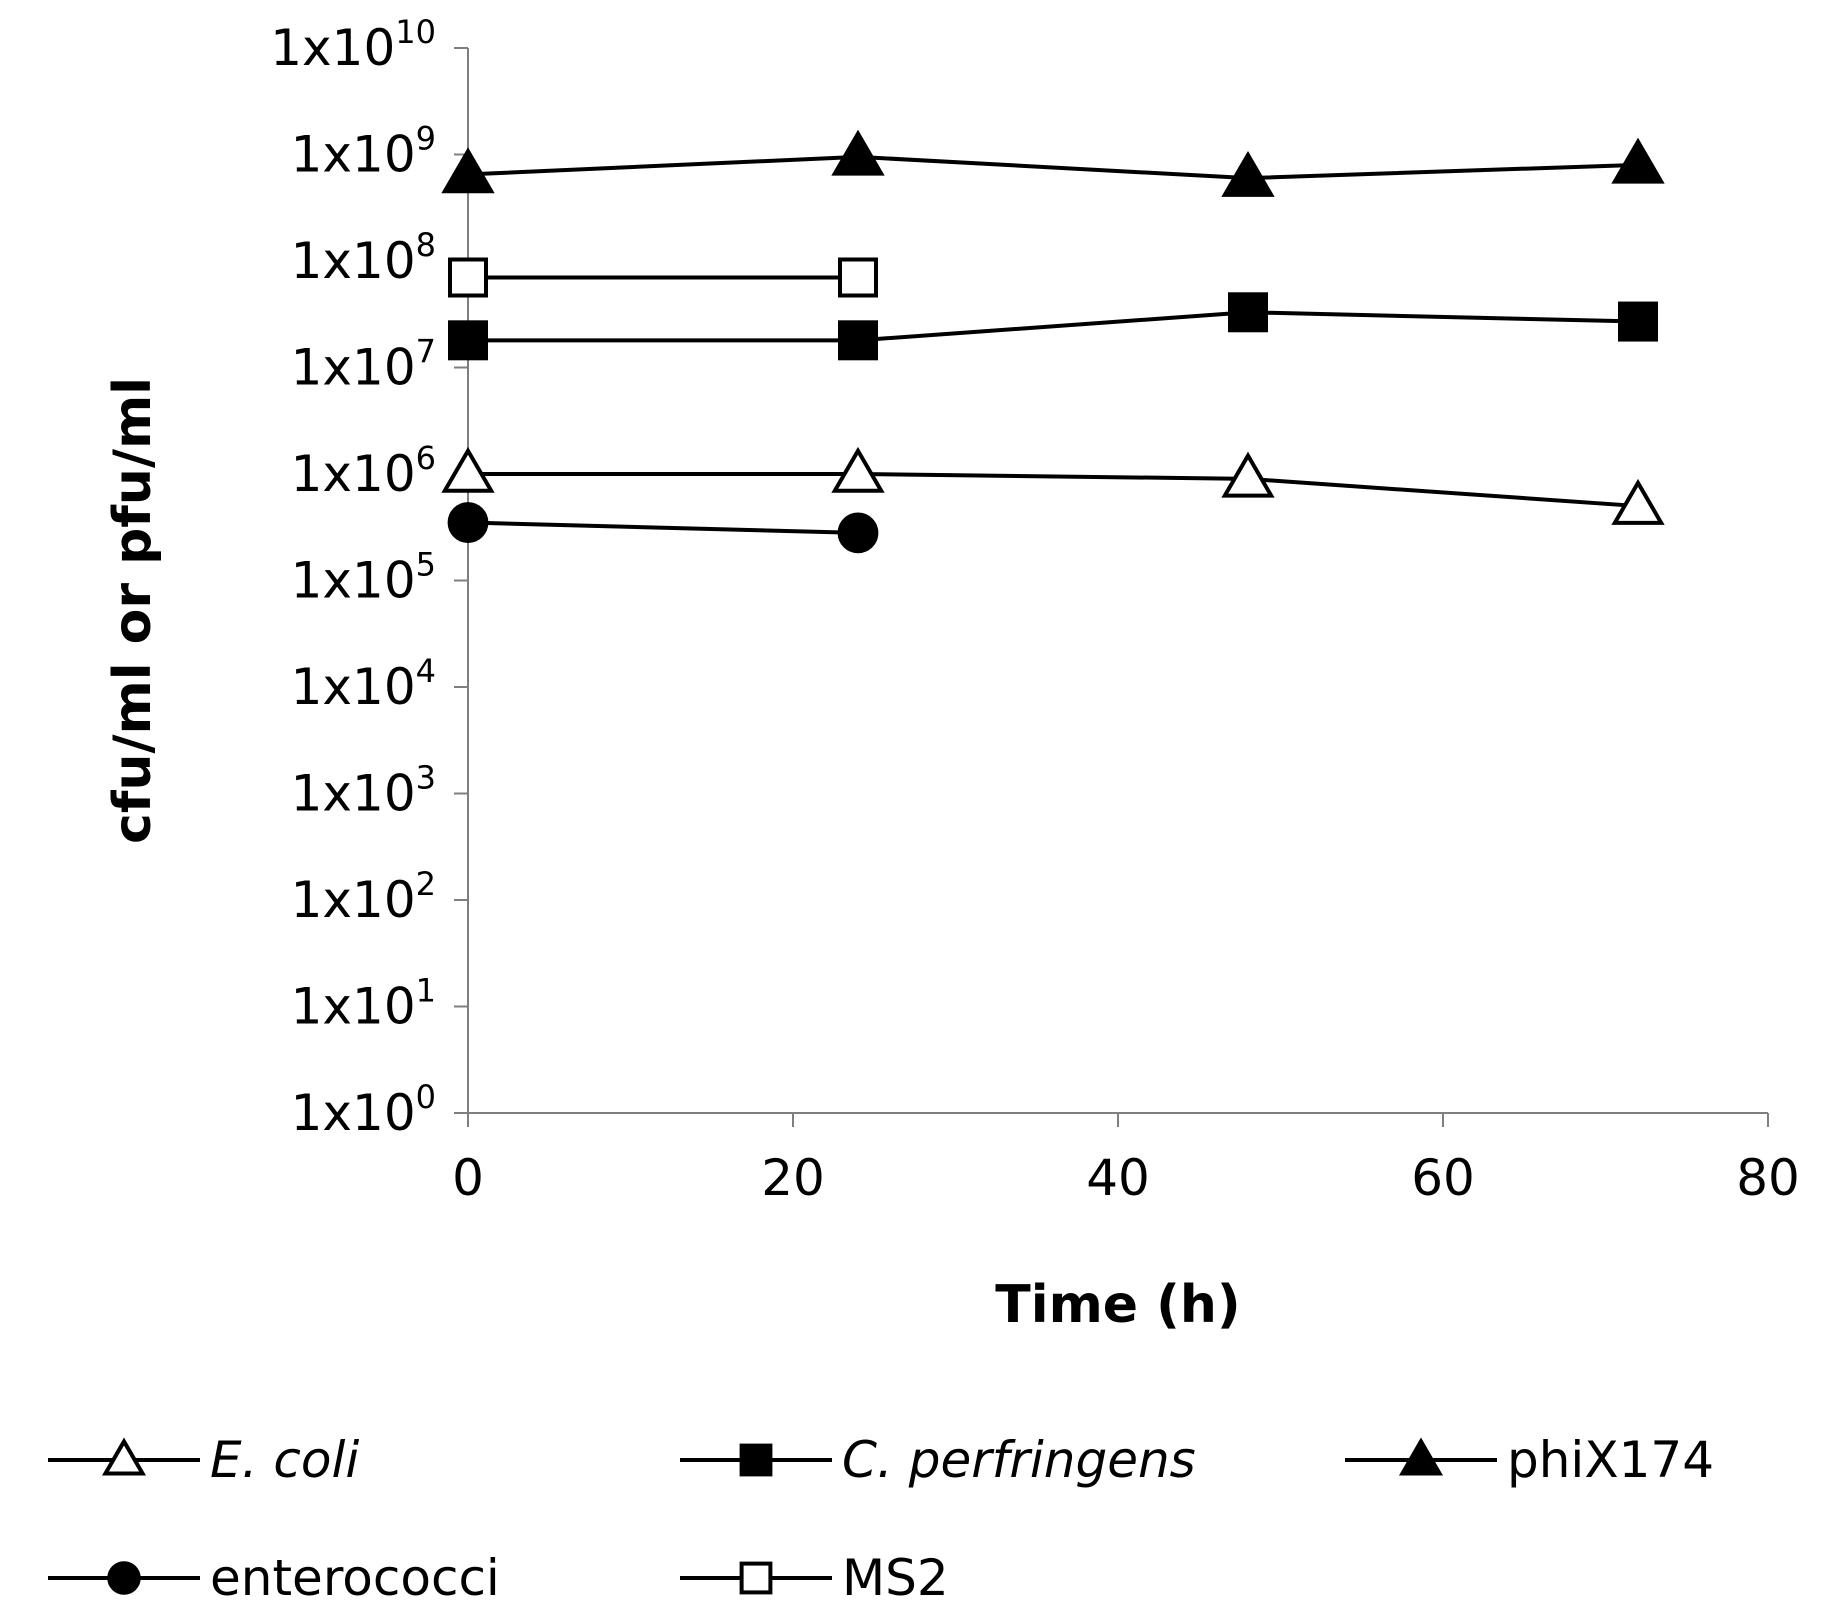  I want to click on series-c-perfringens, so click(1053, 326).